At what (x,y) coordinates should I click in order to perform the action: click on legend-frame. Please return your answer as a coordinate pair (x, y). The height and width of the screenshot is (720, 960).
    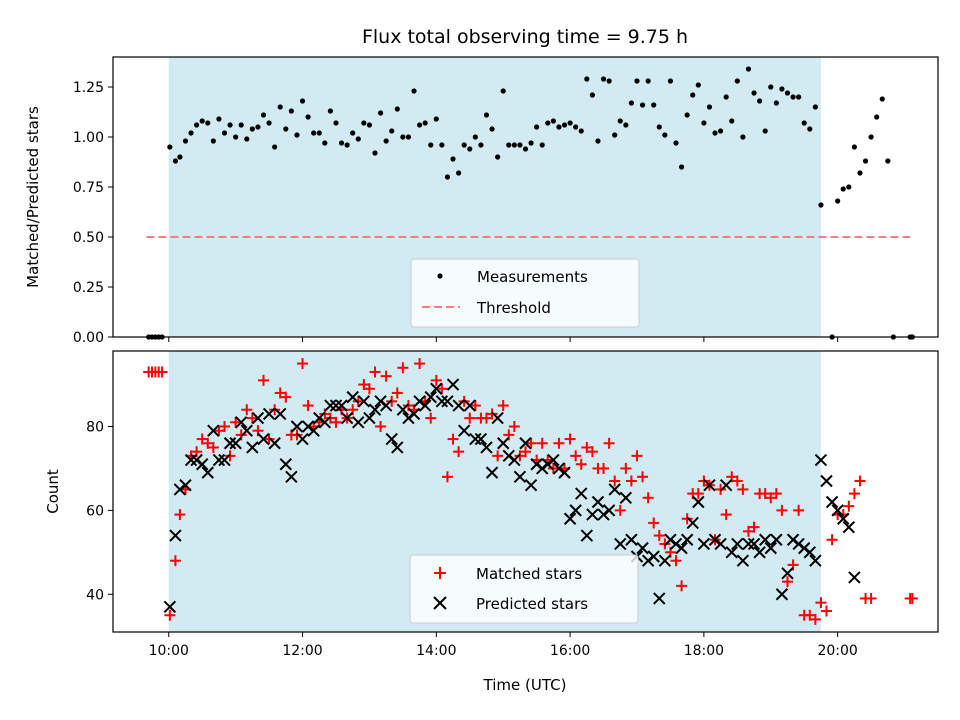
    Looking at the image, I should click on (525, 293).